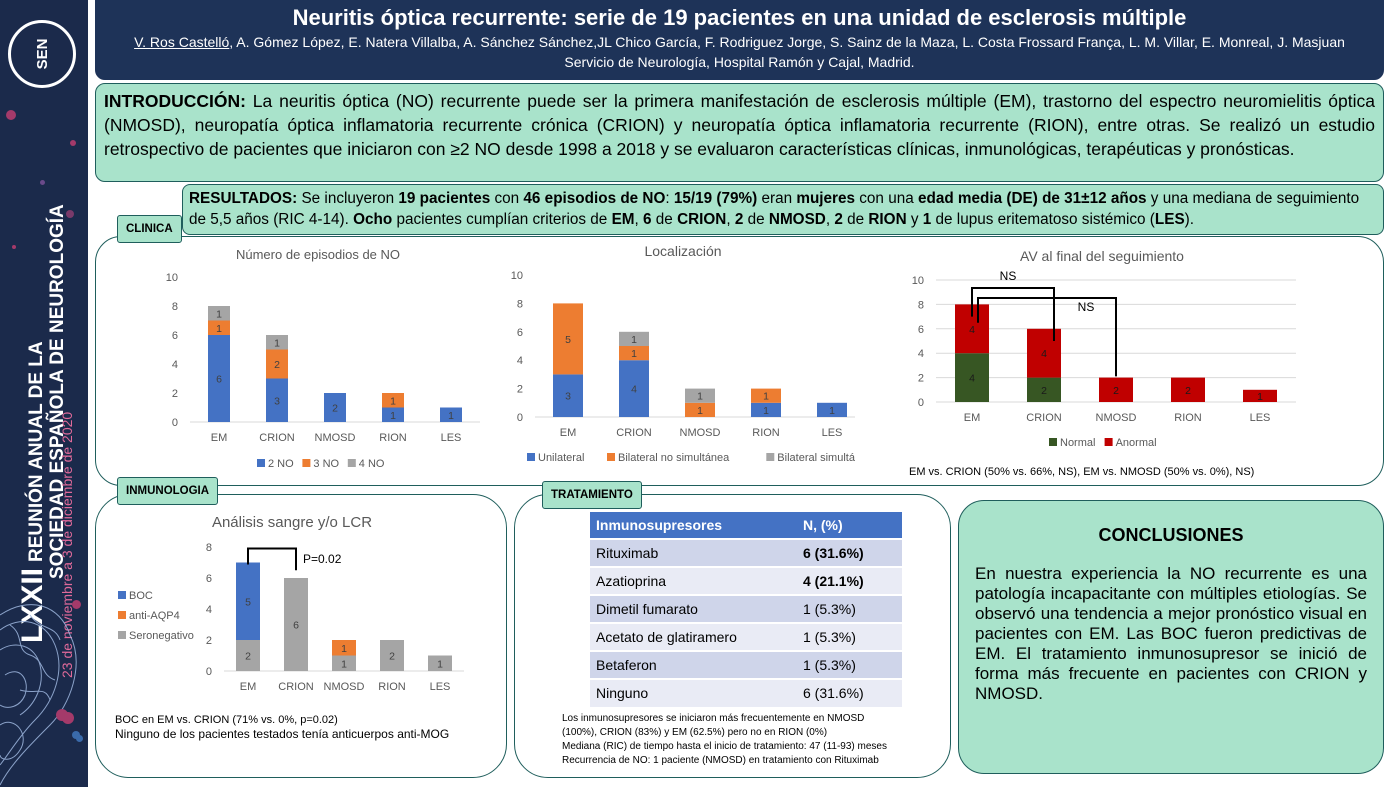  I want to click on results-text: de lupus eritematoso sistémico (, so click(1043, 219).